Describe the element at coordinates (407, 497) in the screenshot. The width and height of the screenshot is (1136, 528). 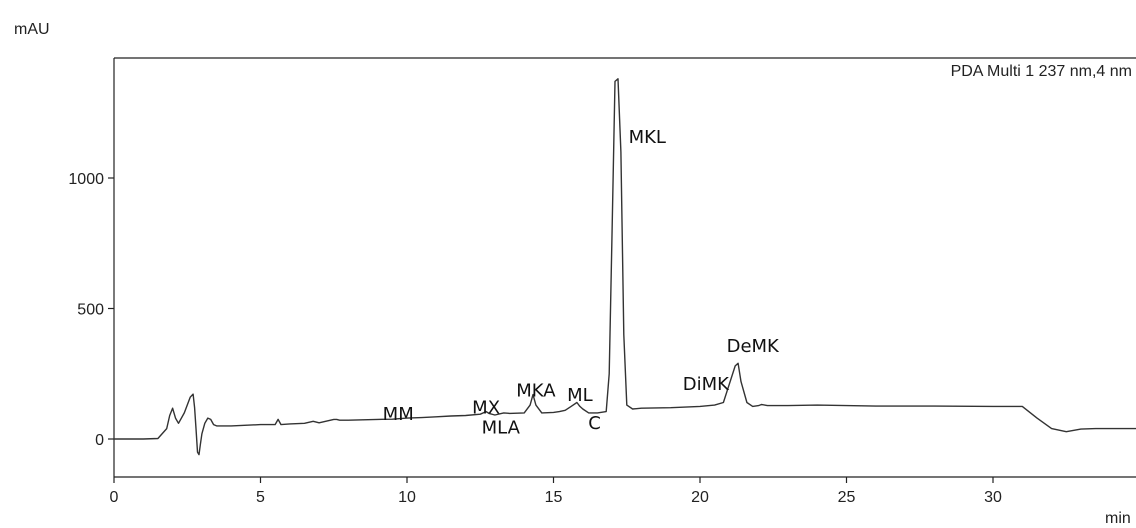
I see `x-tick-label: 10` at that location.